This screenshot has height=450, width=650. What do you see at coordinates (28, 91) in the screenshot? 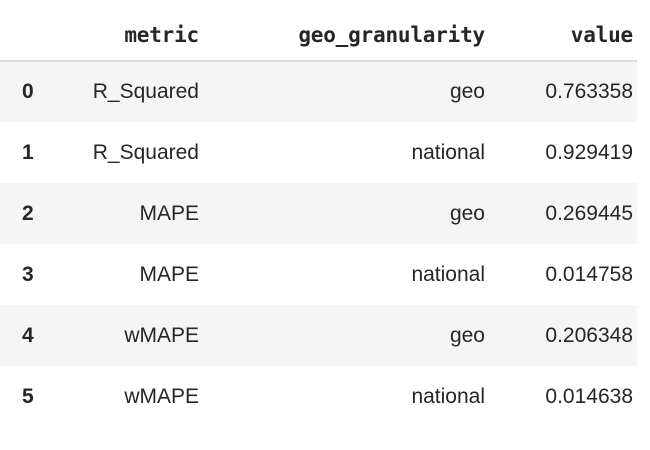
I see `row-index: 0` at bounding box center [28, 91].